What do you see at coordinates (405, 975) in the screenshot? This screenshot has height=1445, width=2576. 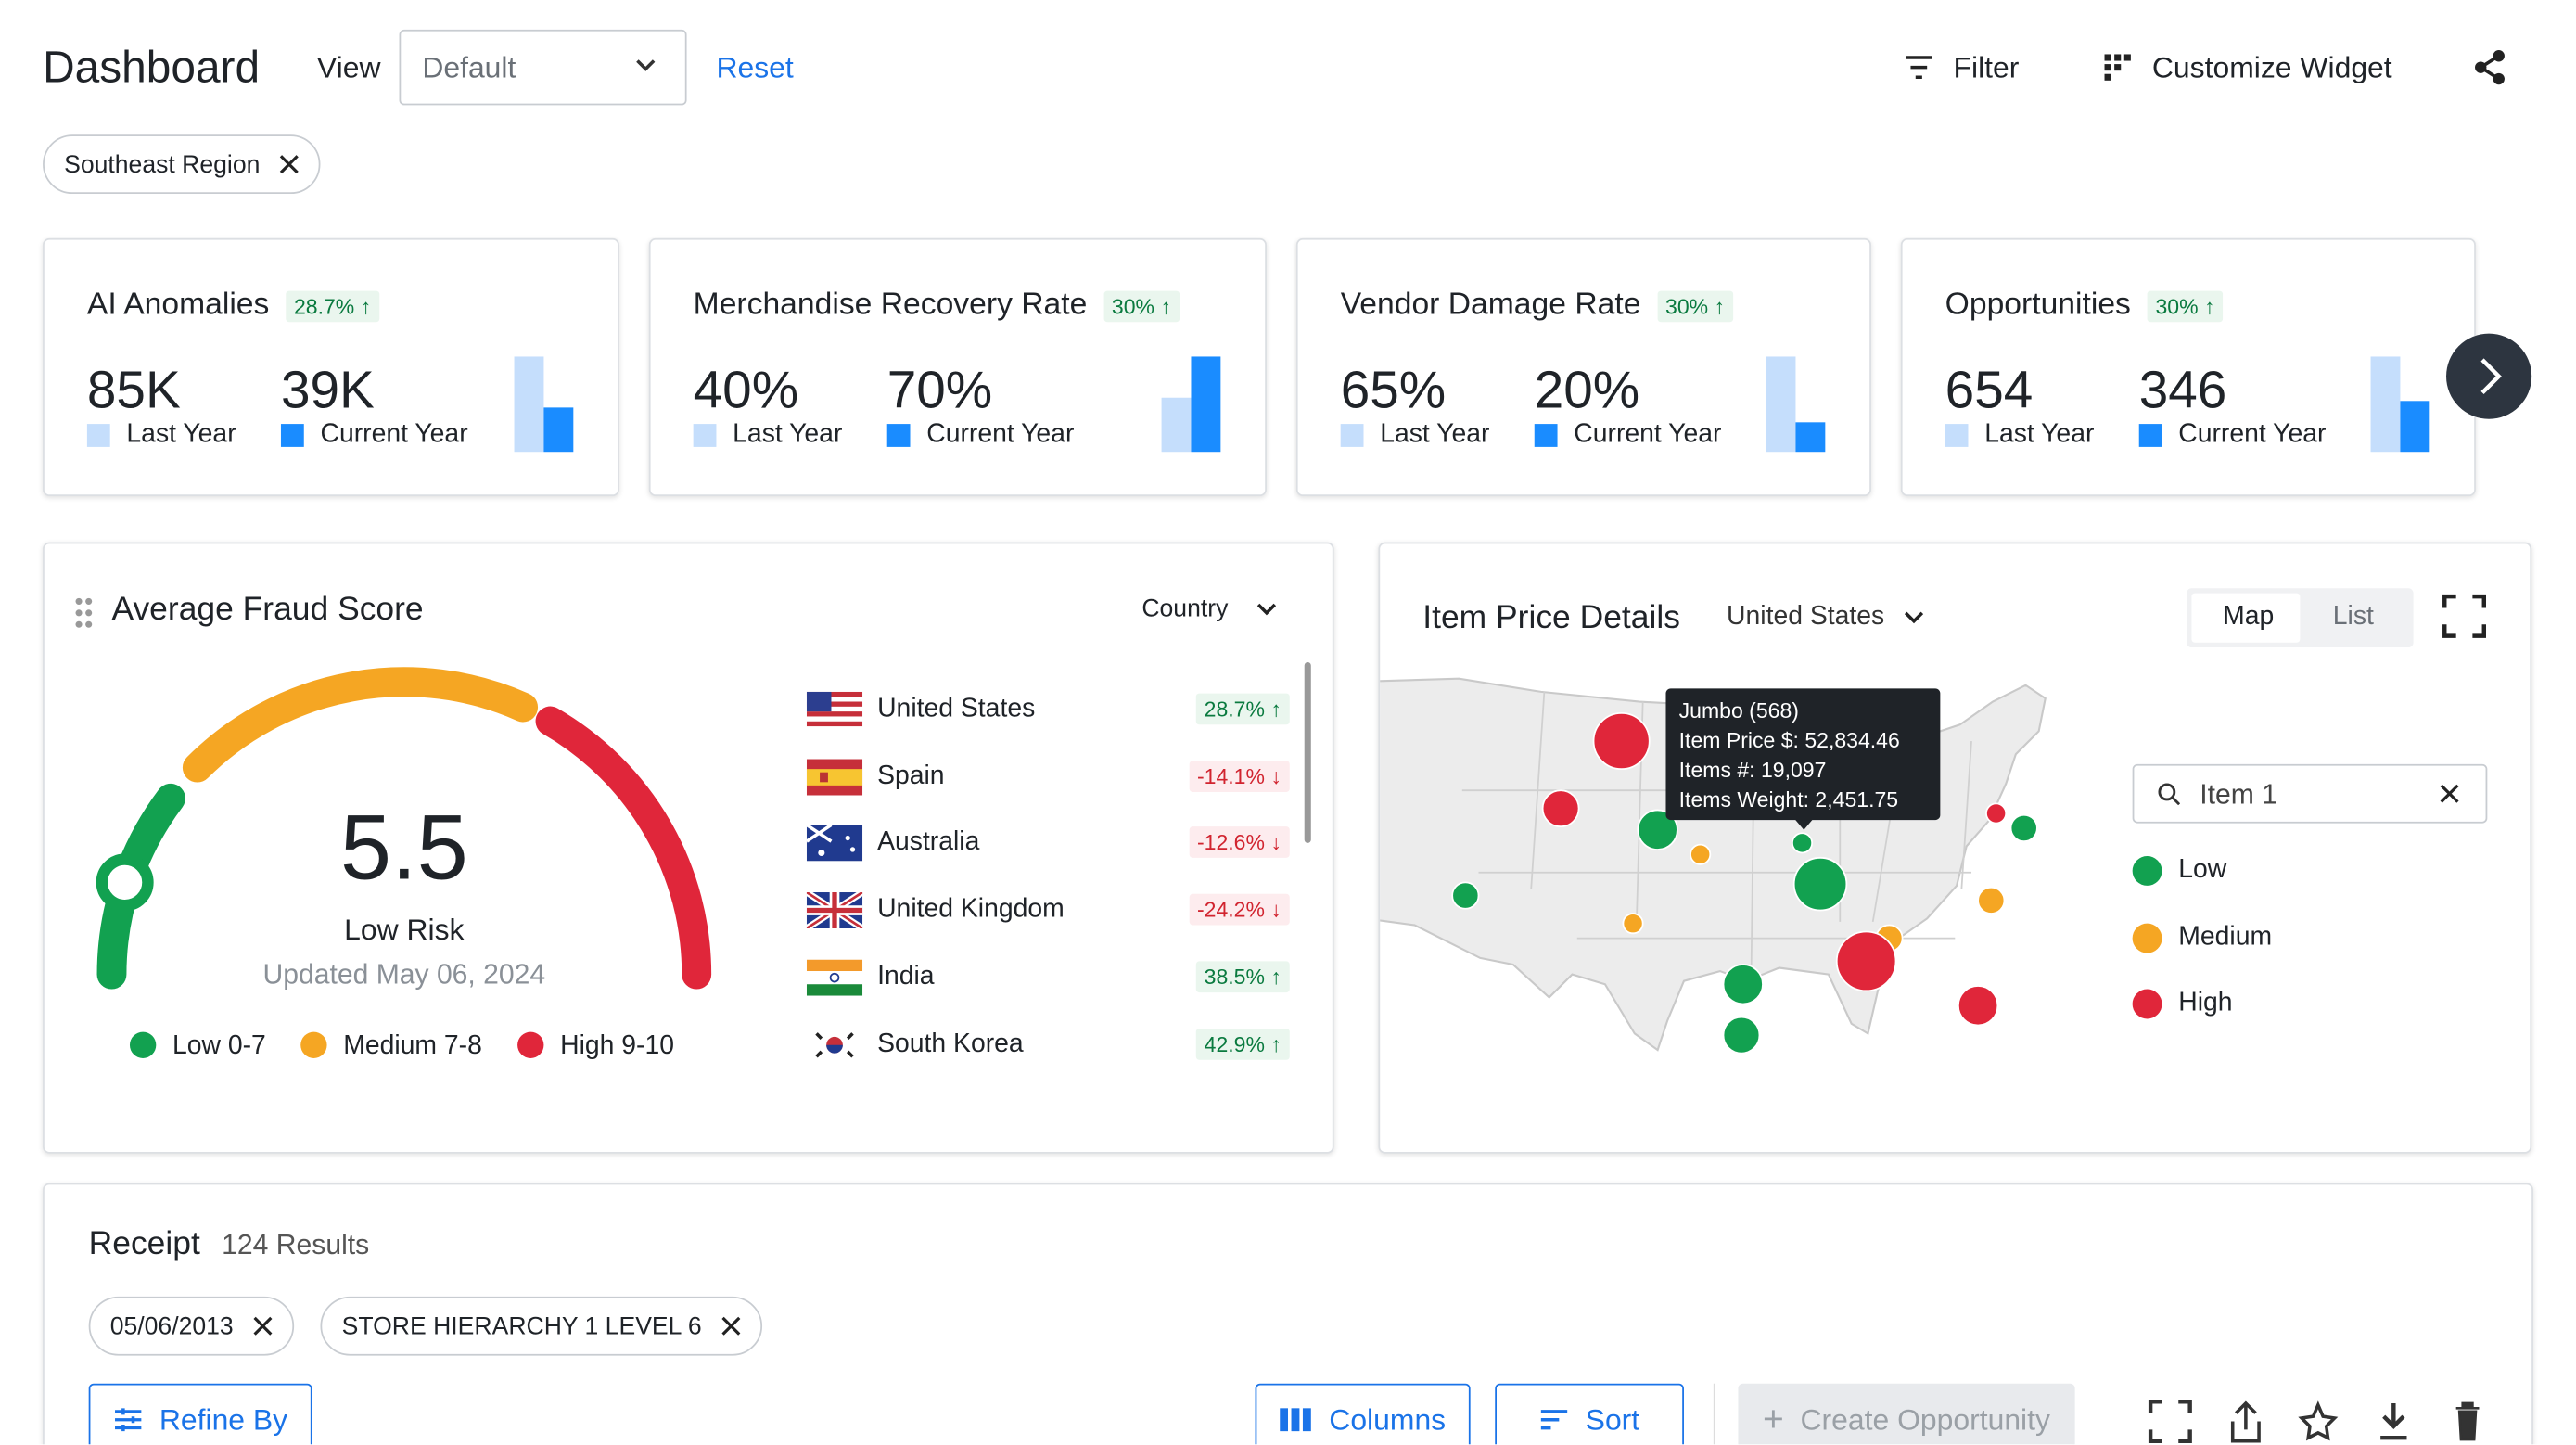 I see `gauge-updated: Updated May 06, 2024` at bounding box center [405, 975].